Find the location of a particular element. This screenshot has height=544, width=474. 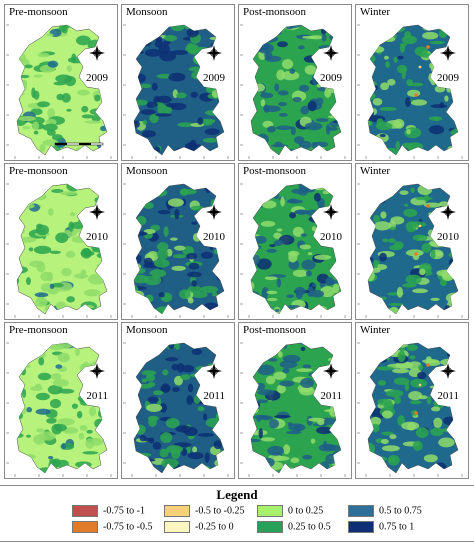

legend-item: -0.5 to -0.25 is located at coordinates (204, 511).